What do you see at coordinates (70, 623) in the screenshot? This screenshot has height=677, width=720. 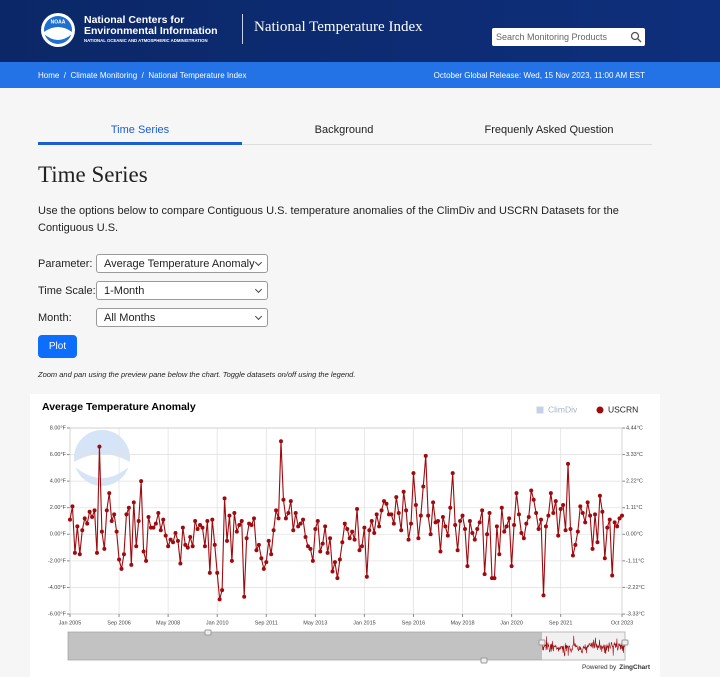 I see `x-tick-label: Jan 2005` at bounding box center [70, 623].